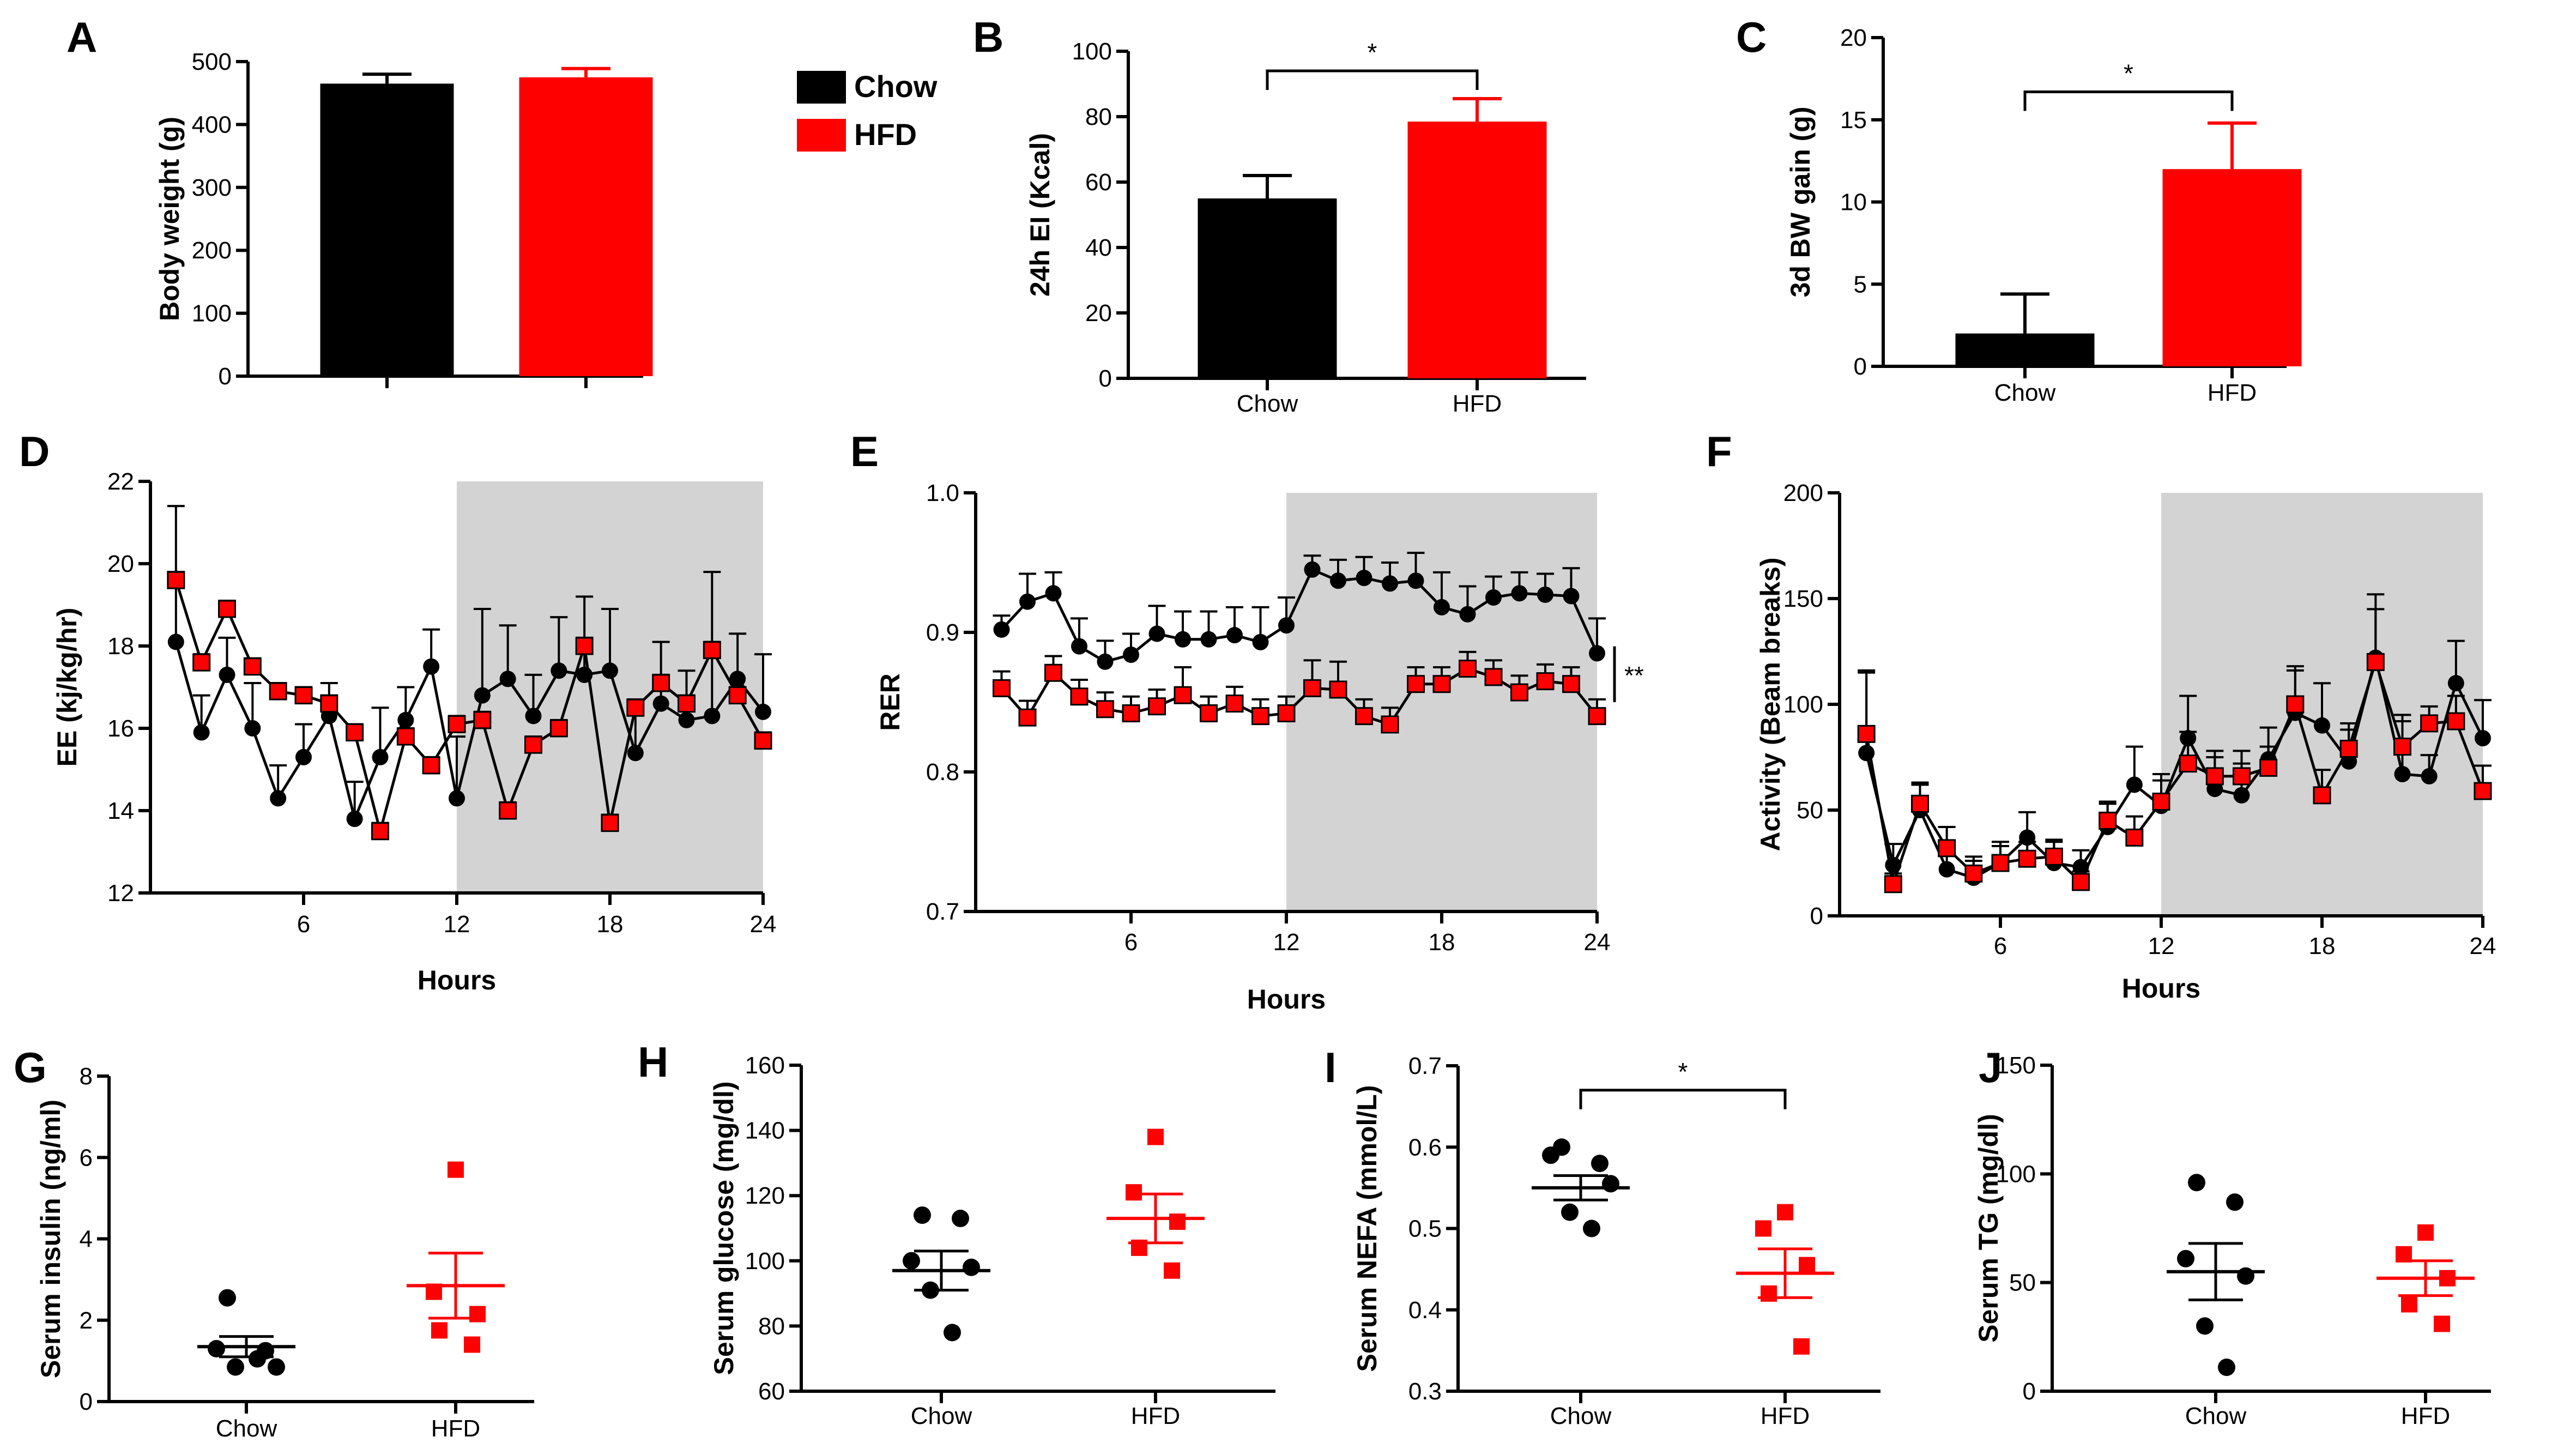 The image size is (2576, 1449). I want to click on y-tick-label: 40, so click(1098, 247).